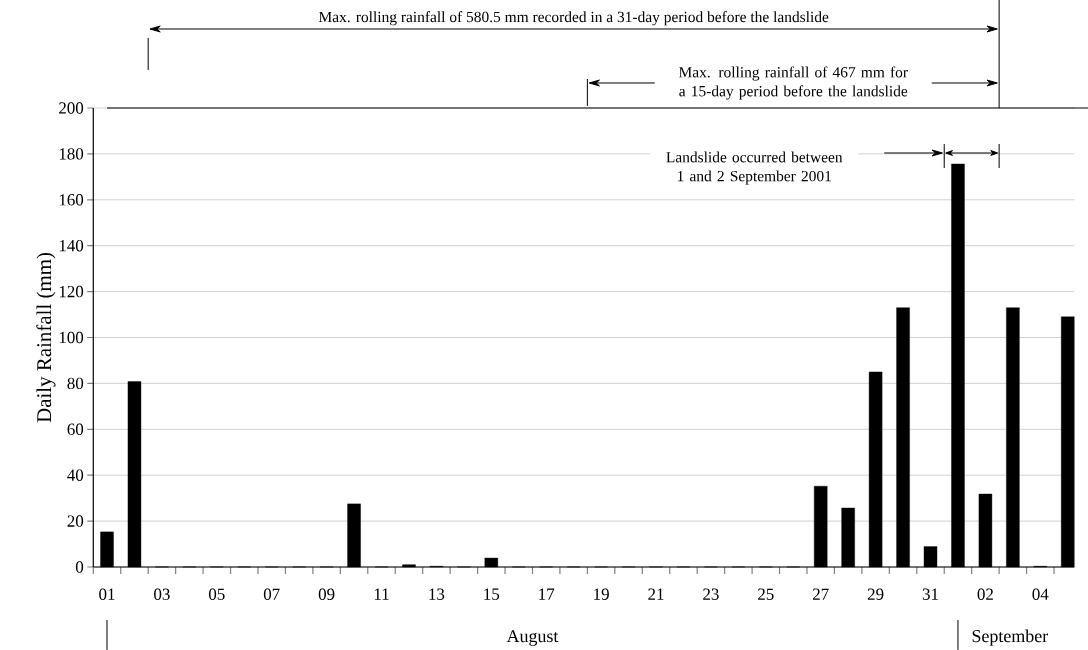  Describe the element at coordinates (437, 594) in the screenshot. I see `x-tick-label: 13` at that location.